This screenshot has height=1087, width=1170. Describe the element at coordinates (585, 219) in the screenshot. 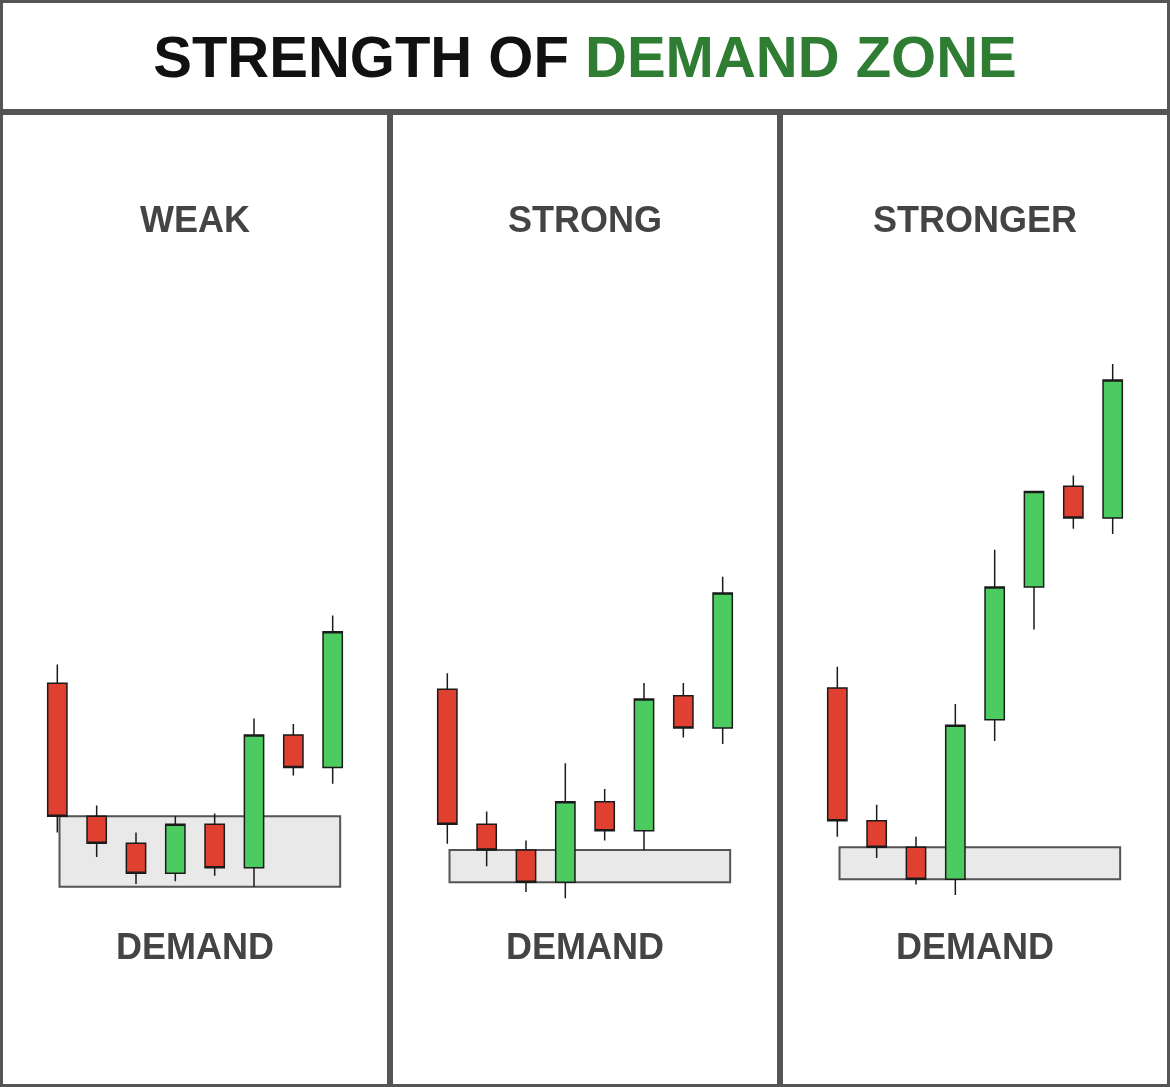

I see `chart-title: STRONG` at that location.